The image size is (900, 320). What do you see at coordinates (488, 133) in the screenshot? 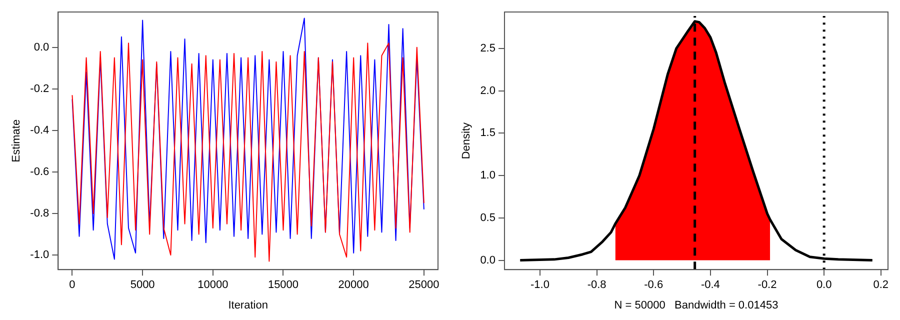
I see `y-tick-label: 1.5` at bounding box center [488, 133].